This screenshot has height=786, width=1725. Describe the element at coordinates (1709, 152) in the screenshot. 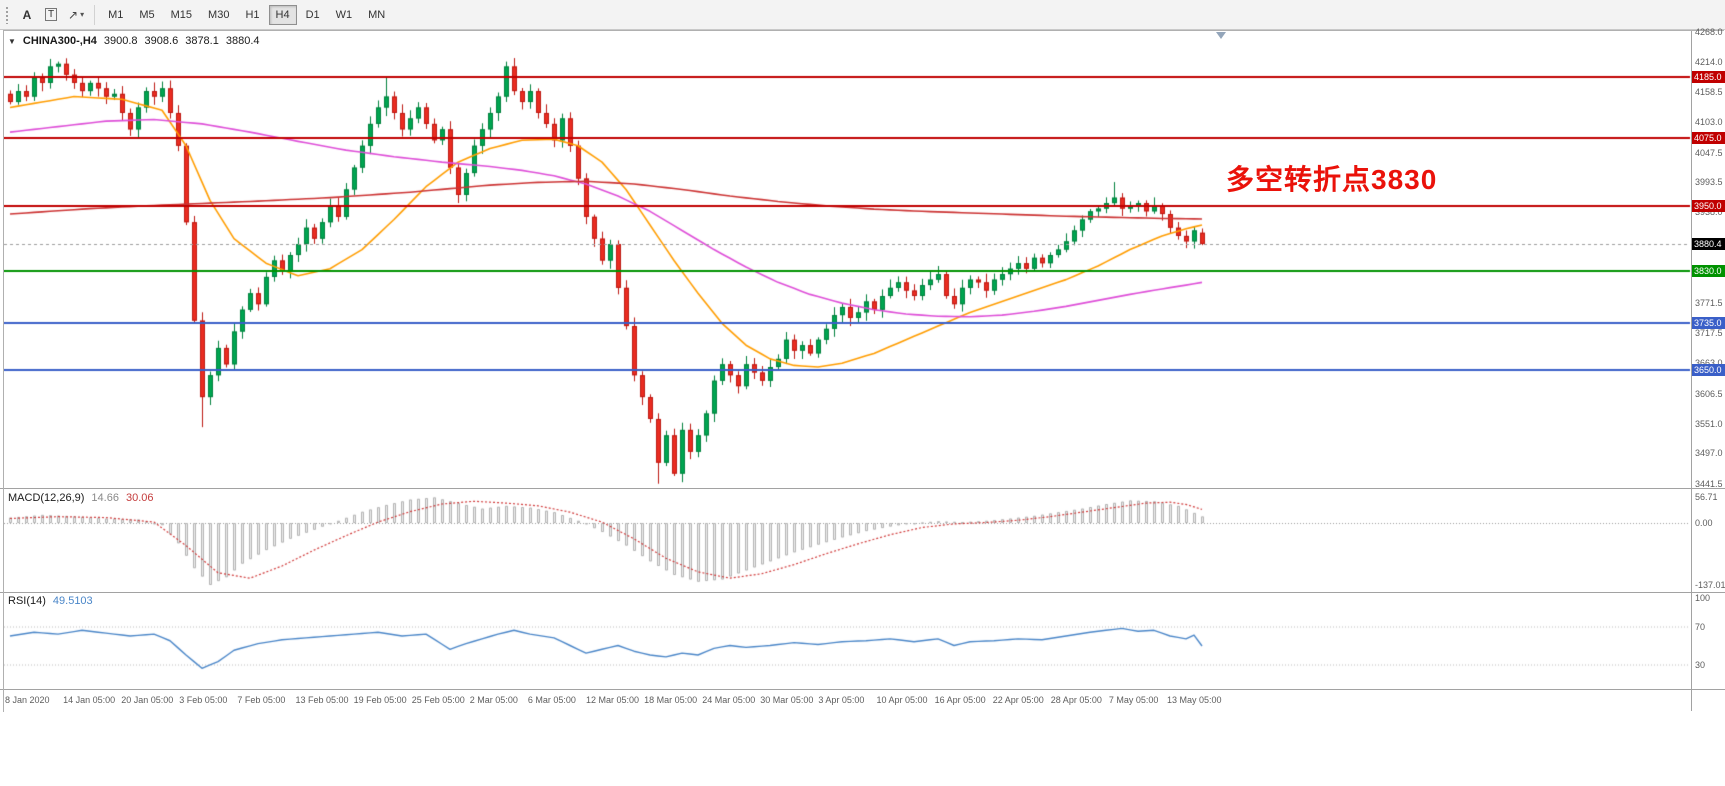

I see `price-axis-label: 4047.5` at that location.